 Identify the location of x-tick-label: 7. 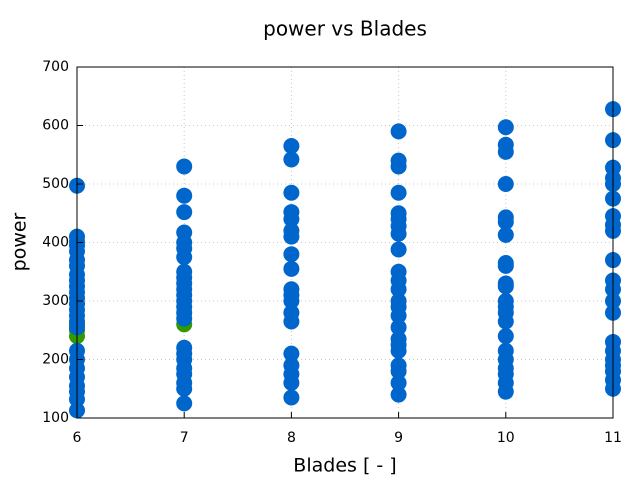
(184, 438).